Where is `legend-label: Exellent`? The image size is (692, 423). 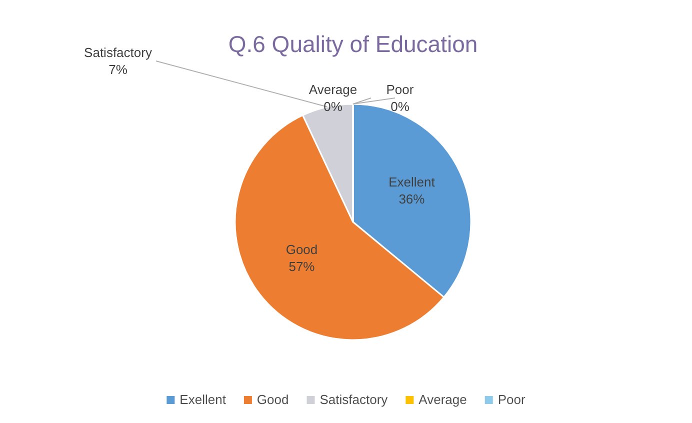 legend-label: Exellent is located at coordinates (203, 399).